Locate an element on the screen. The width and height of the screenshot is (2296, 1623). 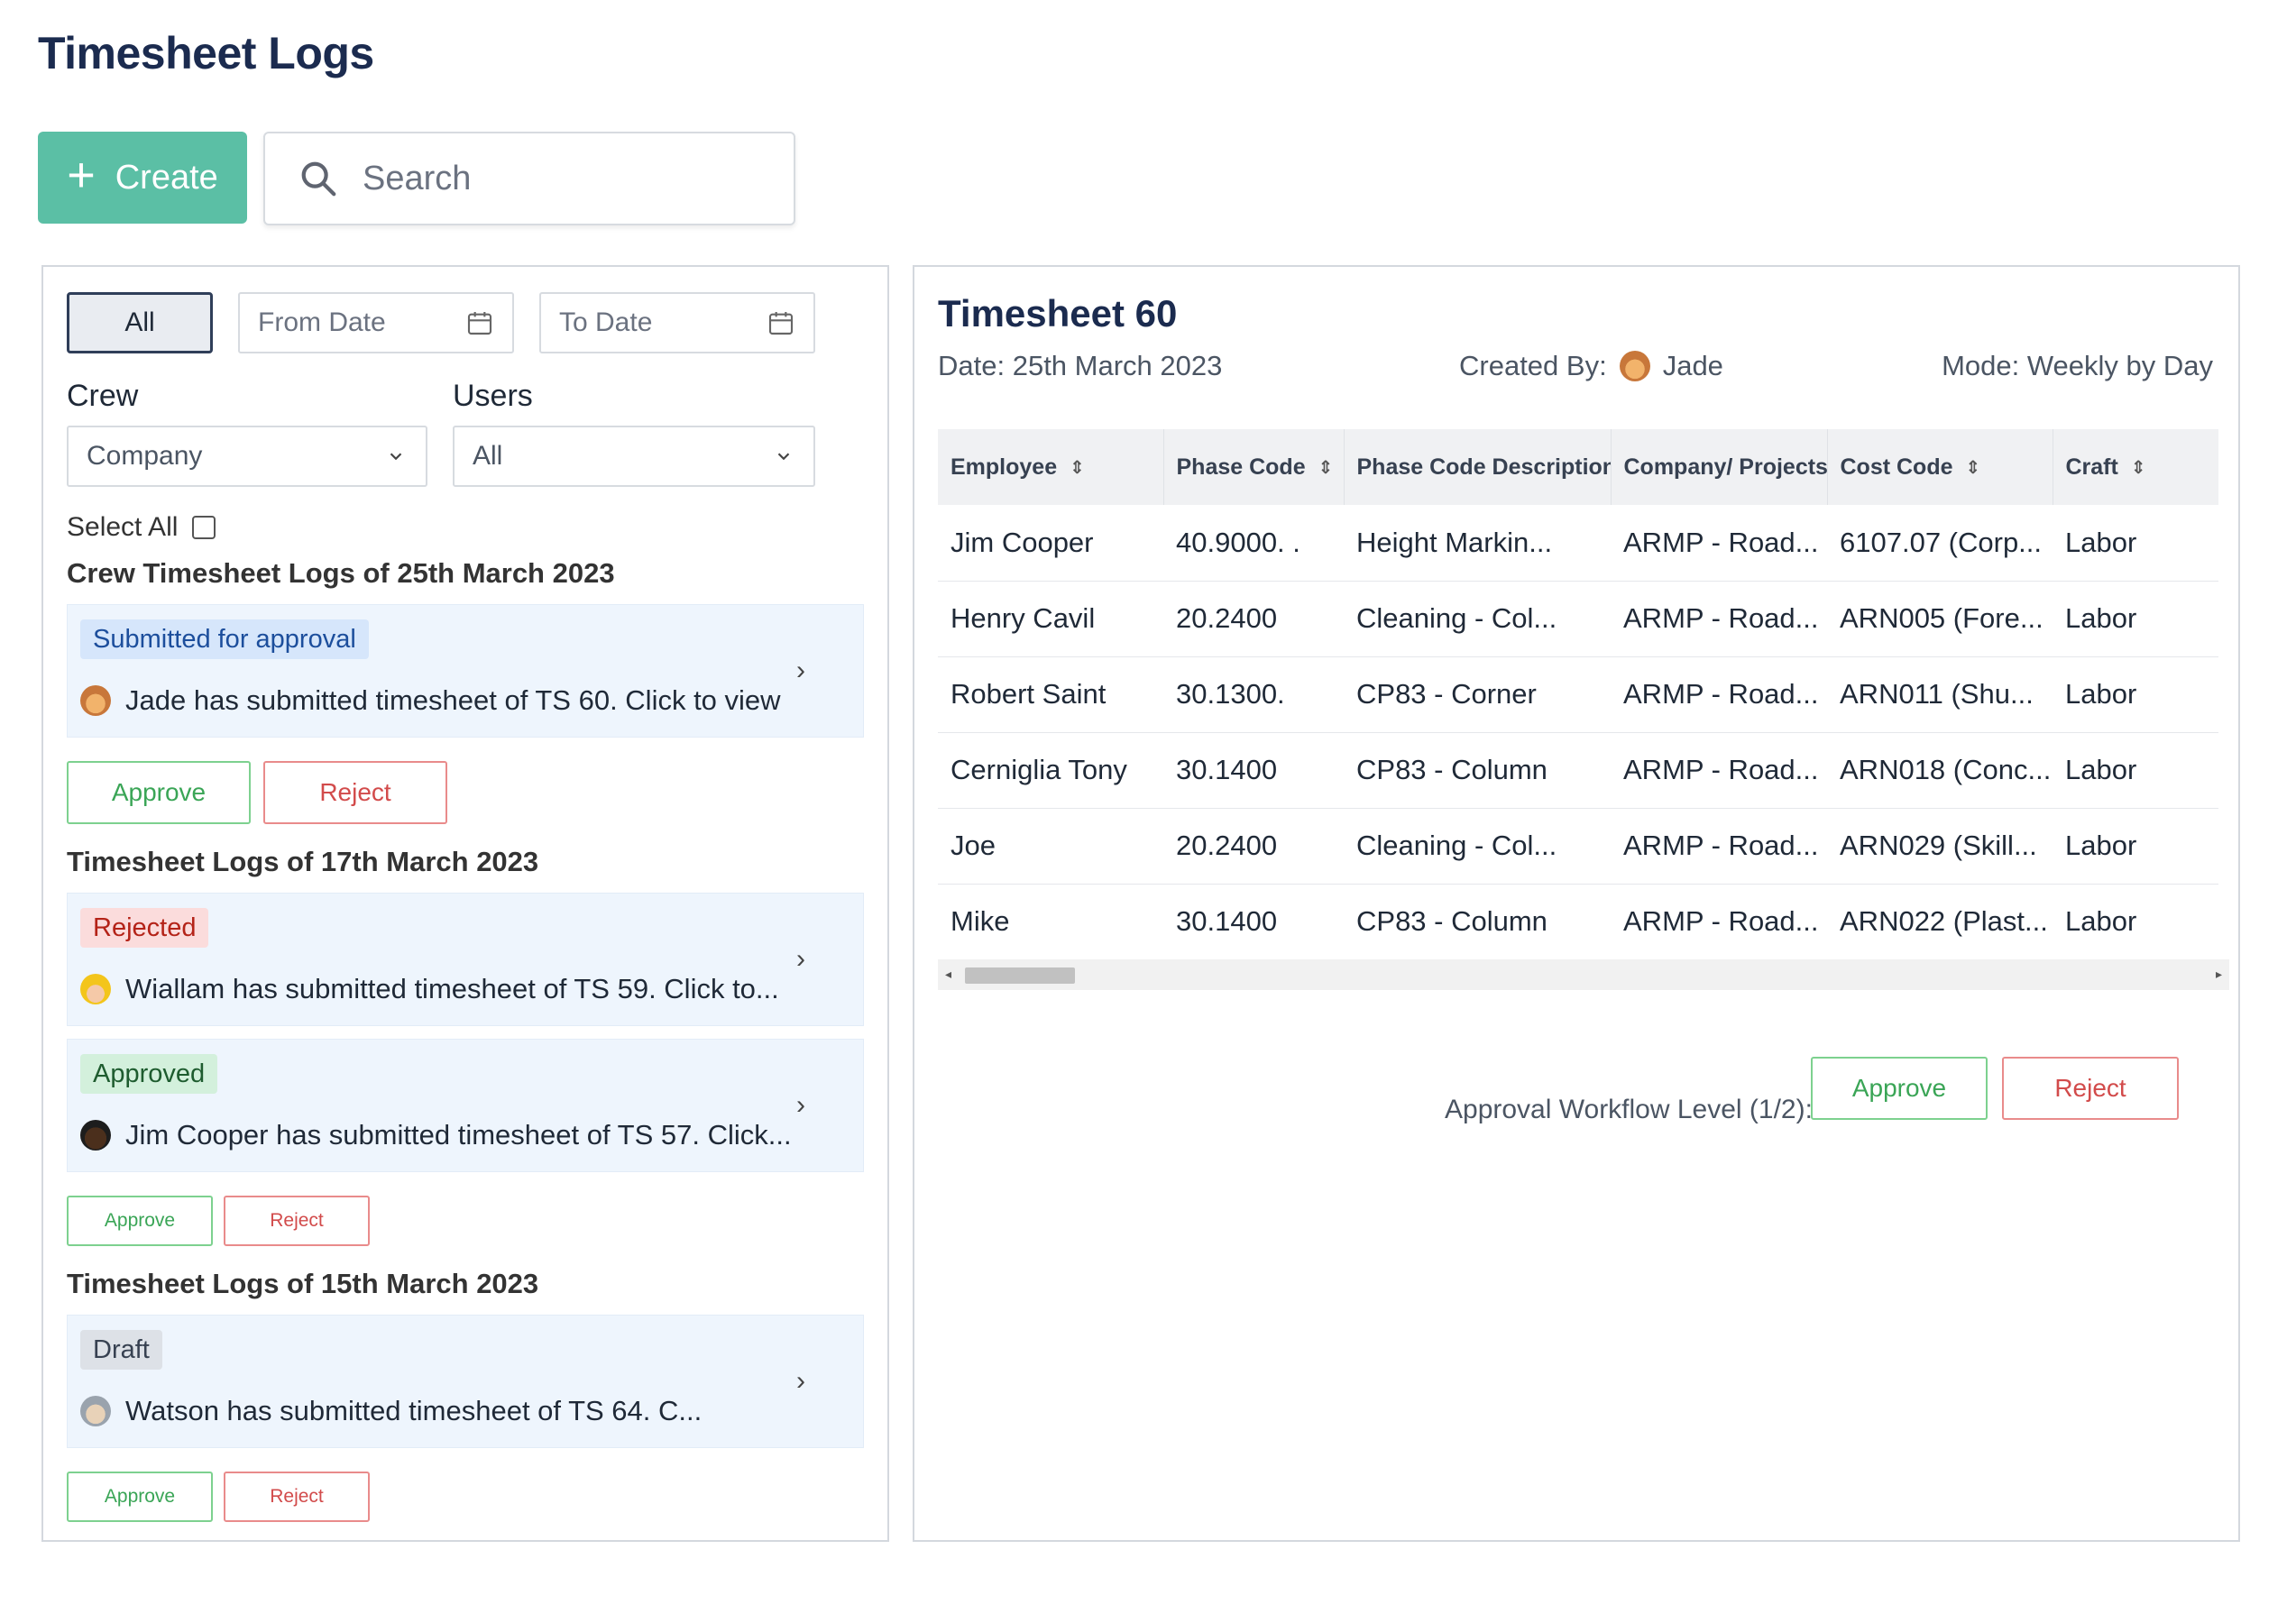
approval-workflow-label: Approval Workflow Level (1/2): is located at coordinates (1629, 1109).